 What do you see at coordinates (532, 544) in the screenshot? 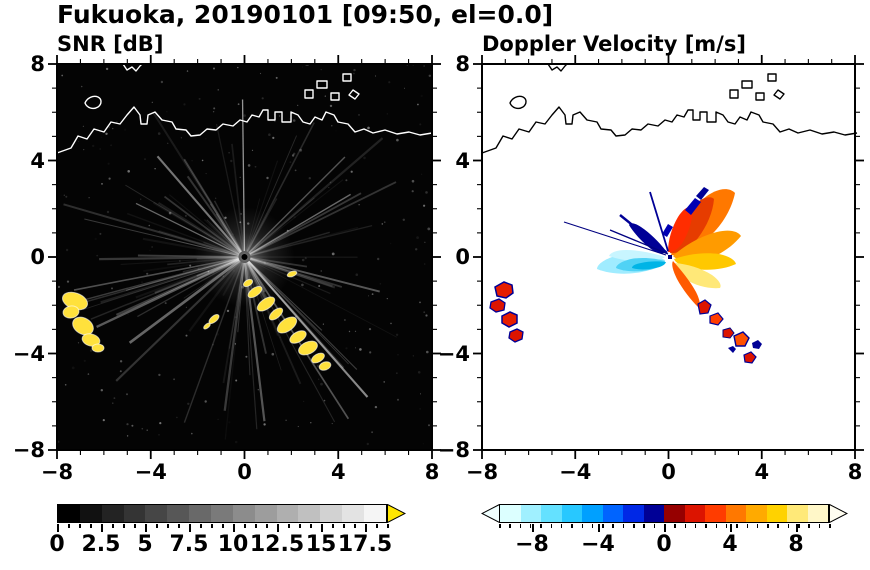
I see `colorbar-tick-label: −8` at bounding box center [532, 544].